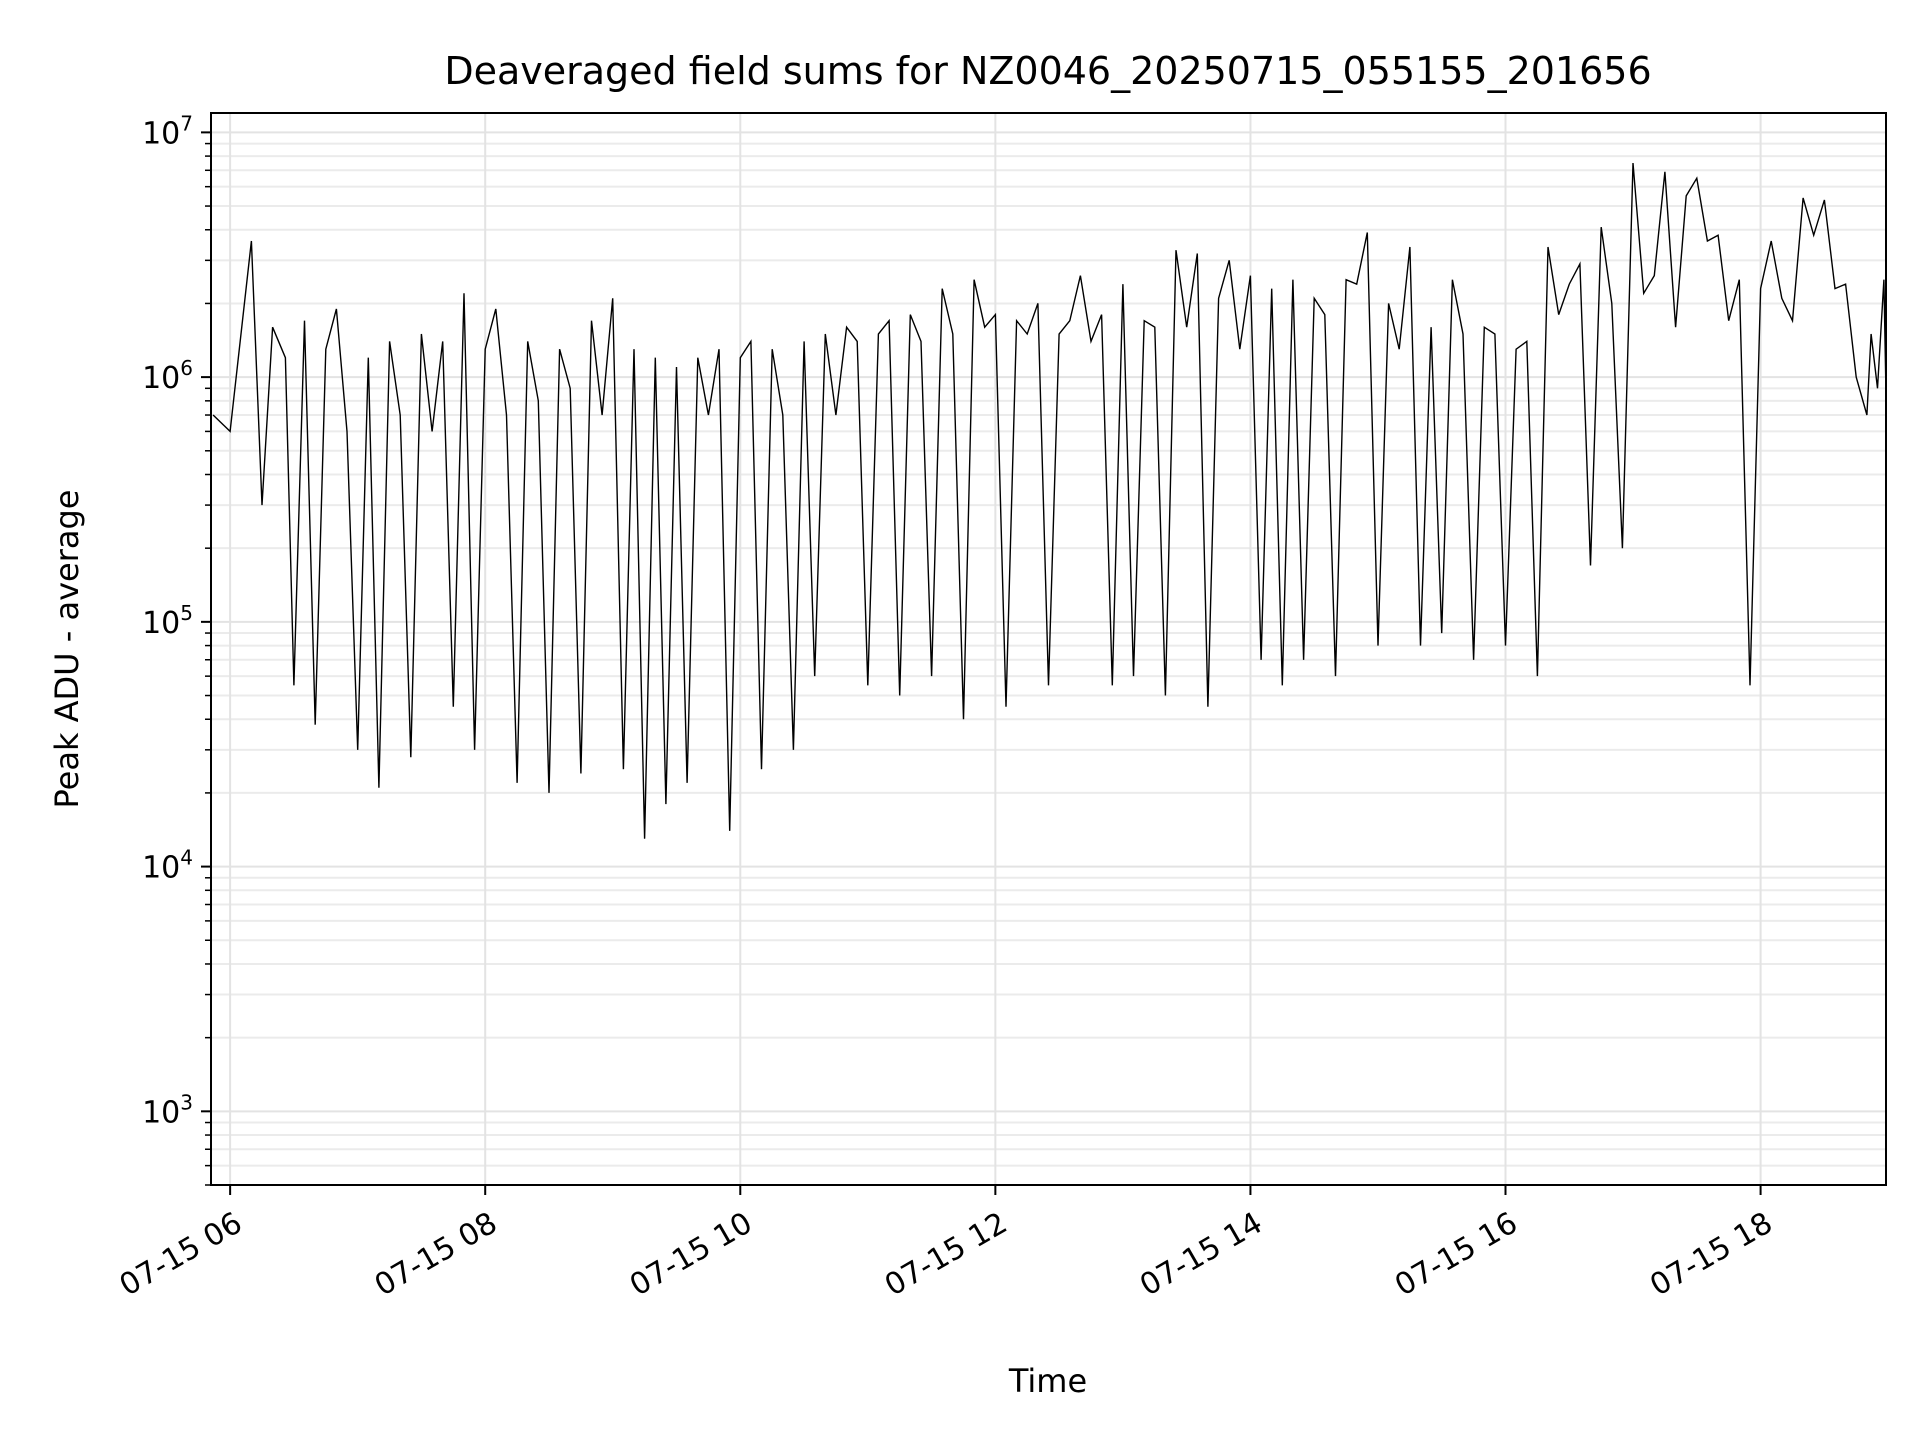  Describe the element at coordinates (67, 649) in the screenshot. I see `y-axis-label: Peak ADU - average` at that location.